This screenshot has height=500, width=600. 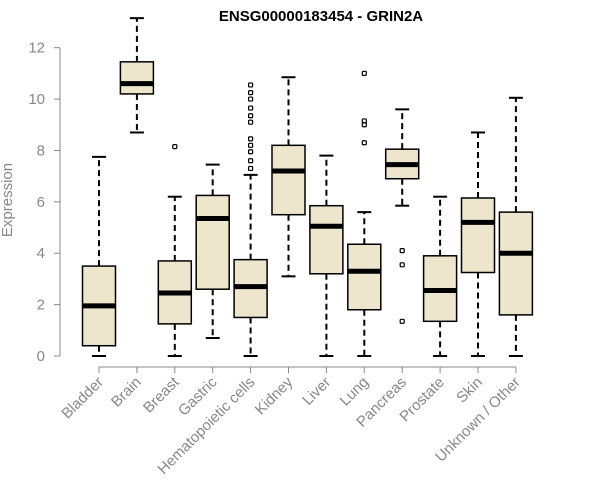 What do you see at coordinates (402, 216) in the screenshot?
I see `box-pancreas` at bounding box center [402, 216].